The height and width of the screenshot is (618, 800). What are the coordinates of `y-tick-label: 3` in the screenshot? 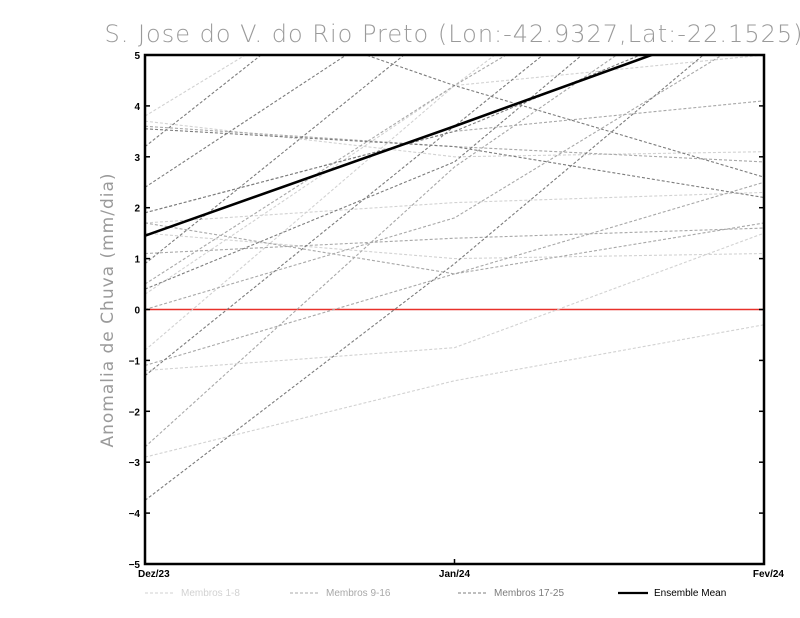 It's located at (137, 158).